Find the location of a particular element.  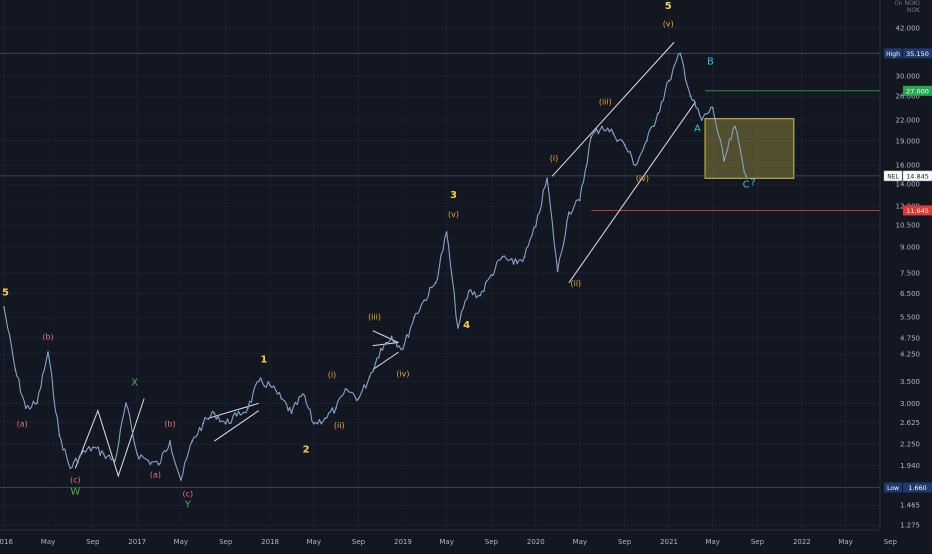

currency-label-line2: NOK is located at coordinates (914, 10).